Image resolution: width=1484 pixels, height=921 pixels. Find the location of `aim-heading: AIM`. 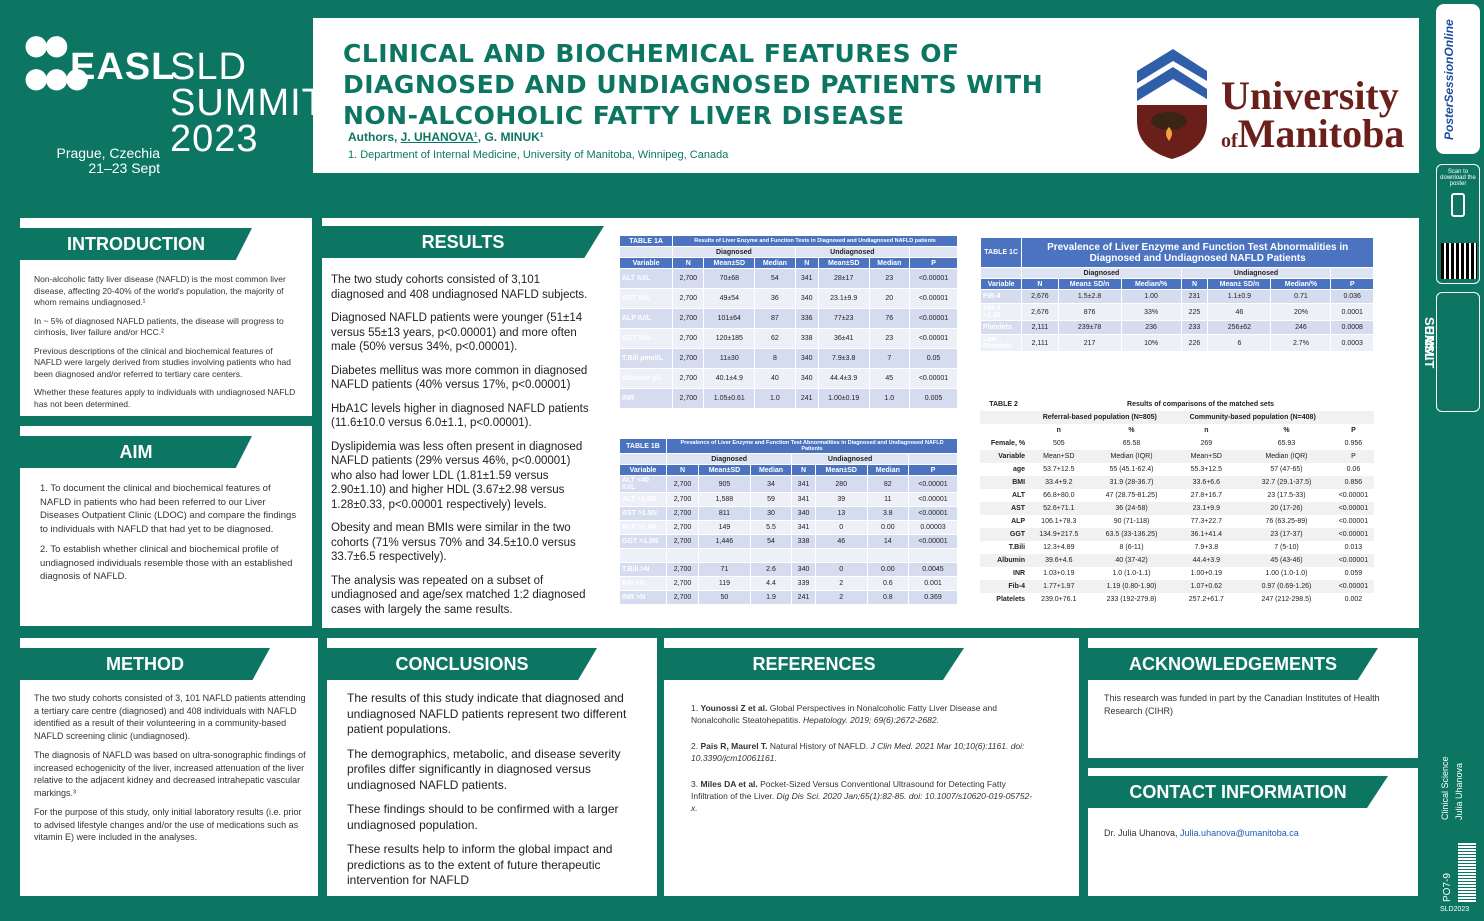

aim-heading: AIM is located at coordinates (136, 452).